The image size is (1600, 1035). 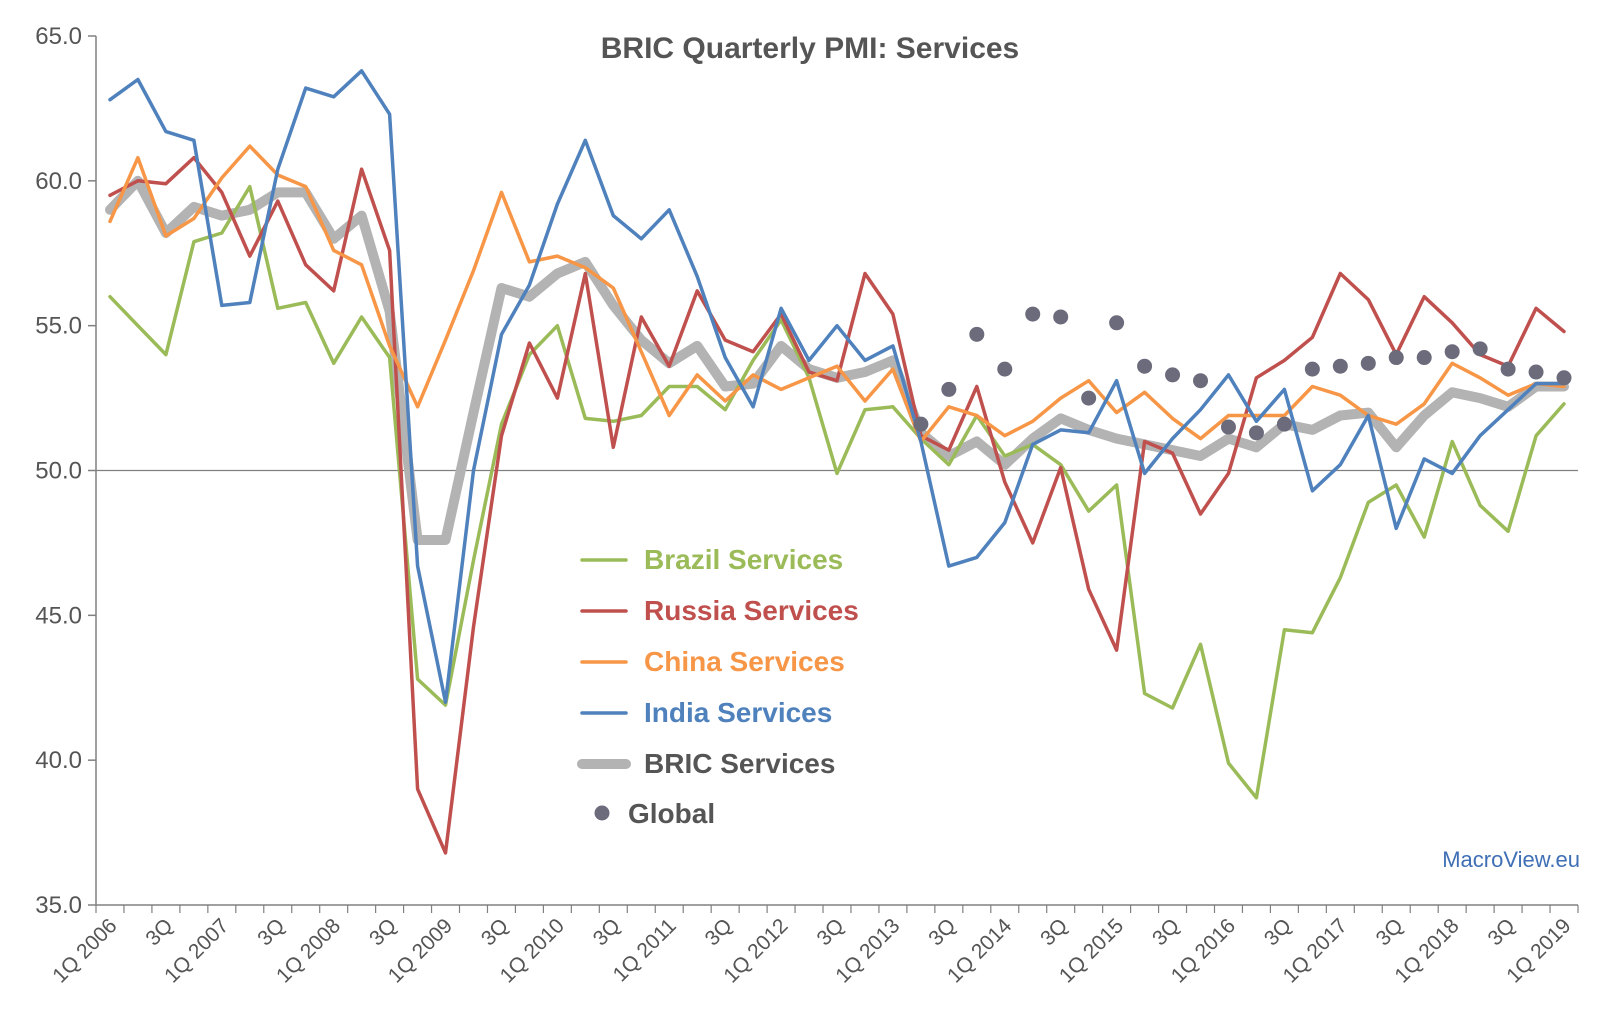 I want to click on y-tick-label: 60.0, so click(x=58, y=181).